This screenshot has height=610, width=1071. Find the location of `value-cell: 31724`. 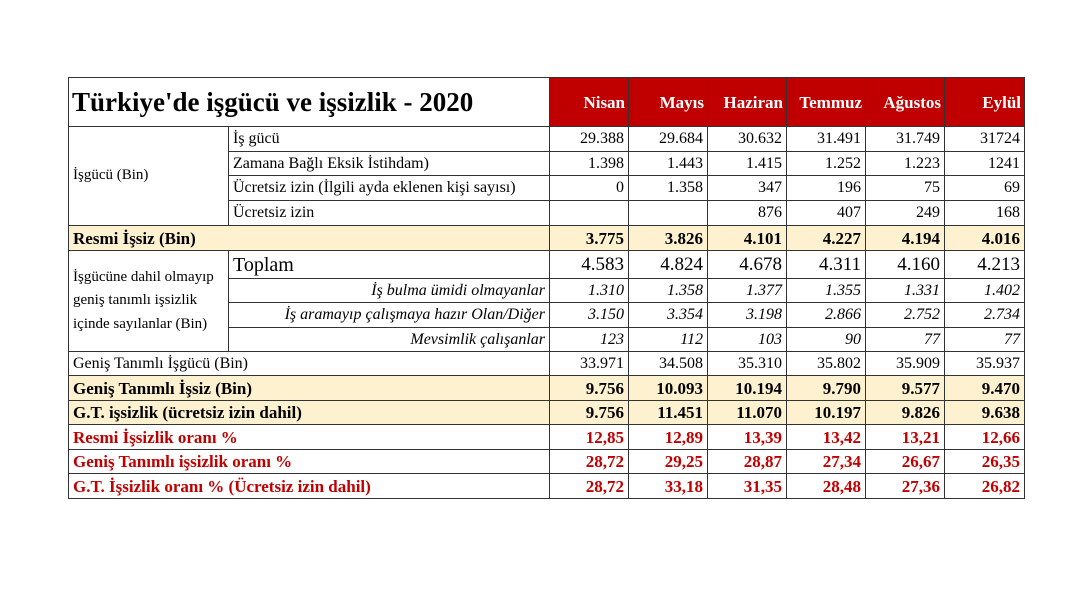

value-cell: 31724 is located at coordinates (985, 139).